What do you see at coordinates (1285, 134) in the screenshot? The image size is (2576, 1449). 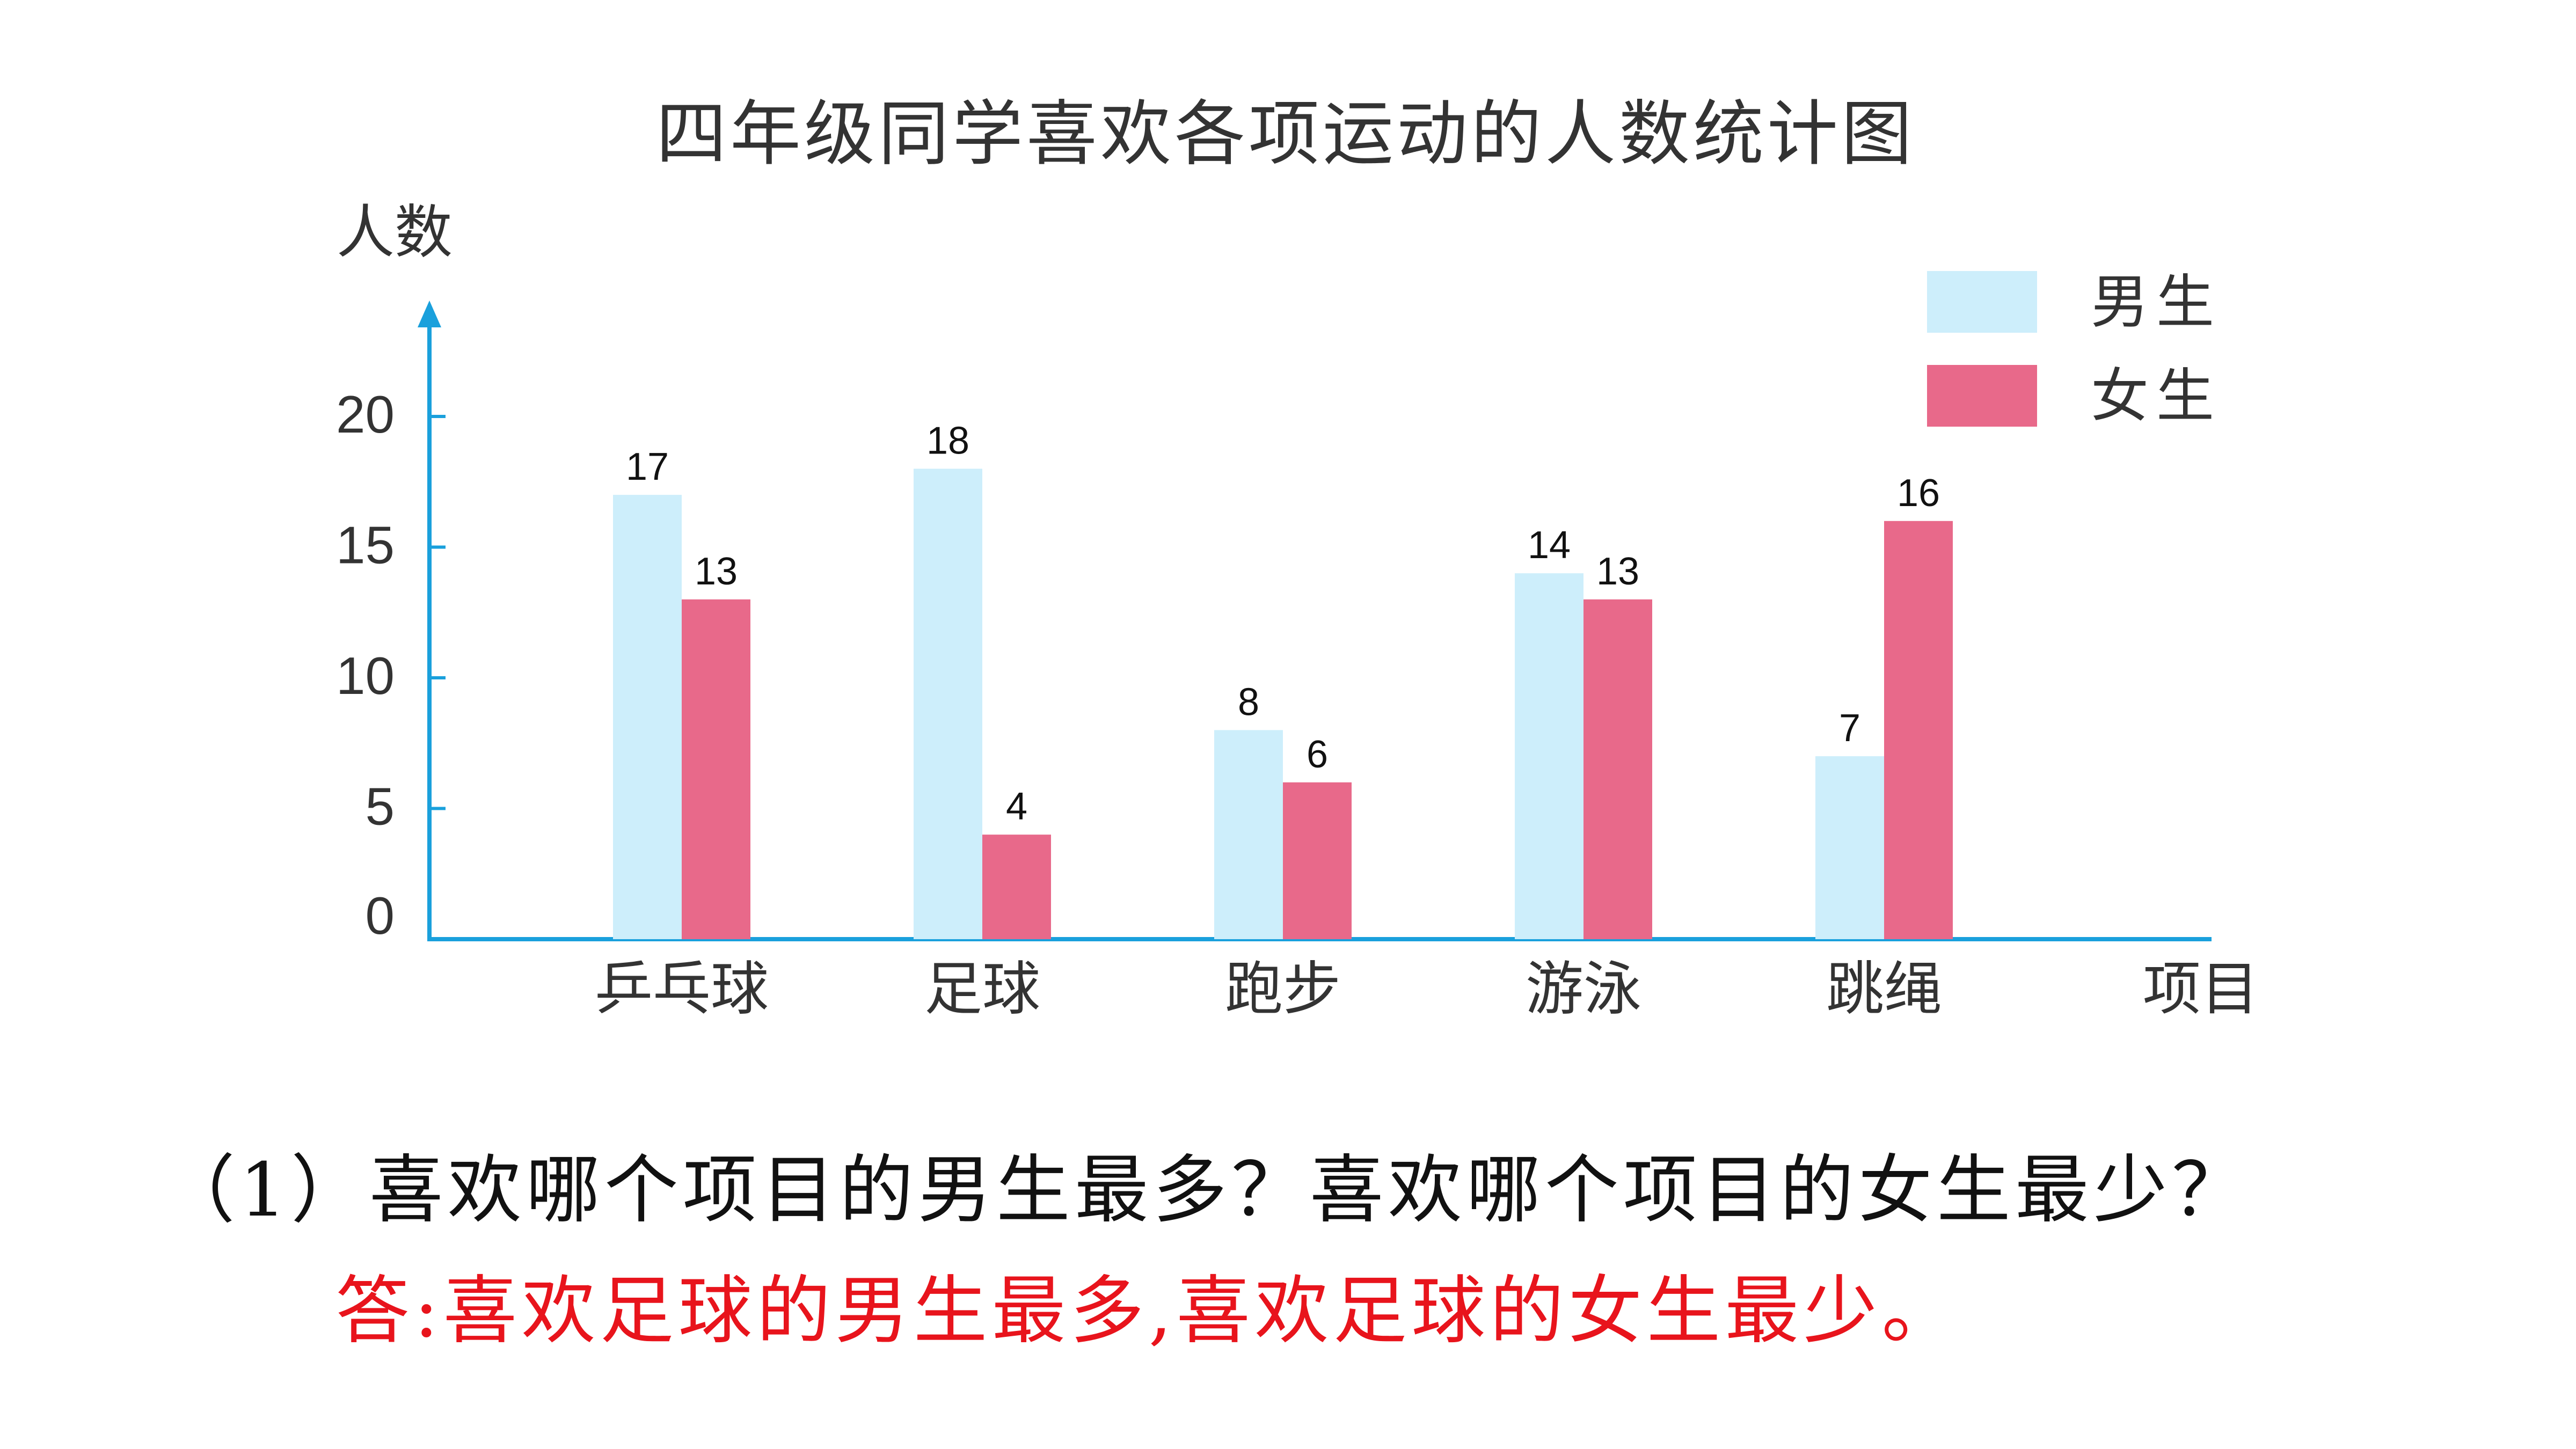 I see `chart-title: 四年级同学喜欢各项运动的人数统计图` at bounding box center [1285, 134].